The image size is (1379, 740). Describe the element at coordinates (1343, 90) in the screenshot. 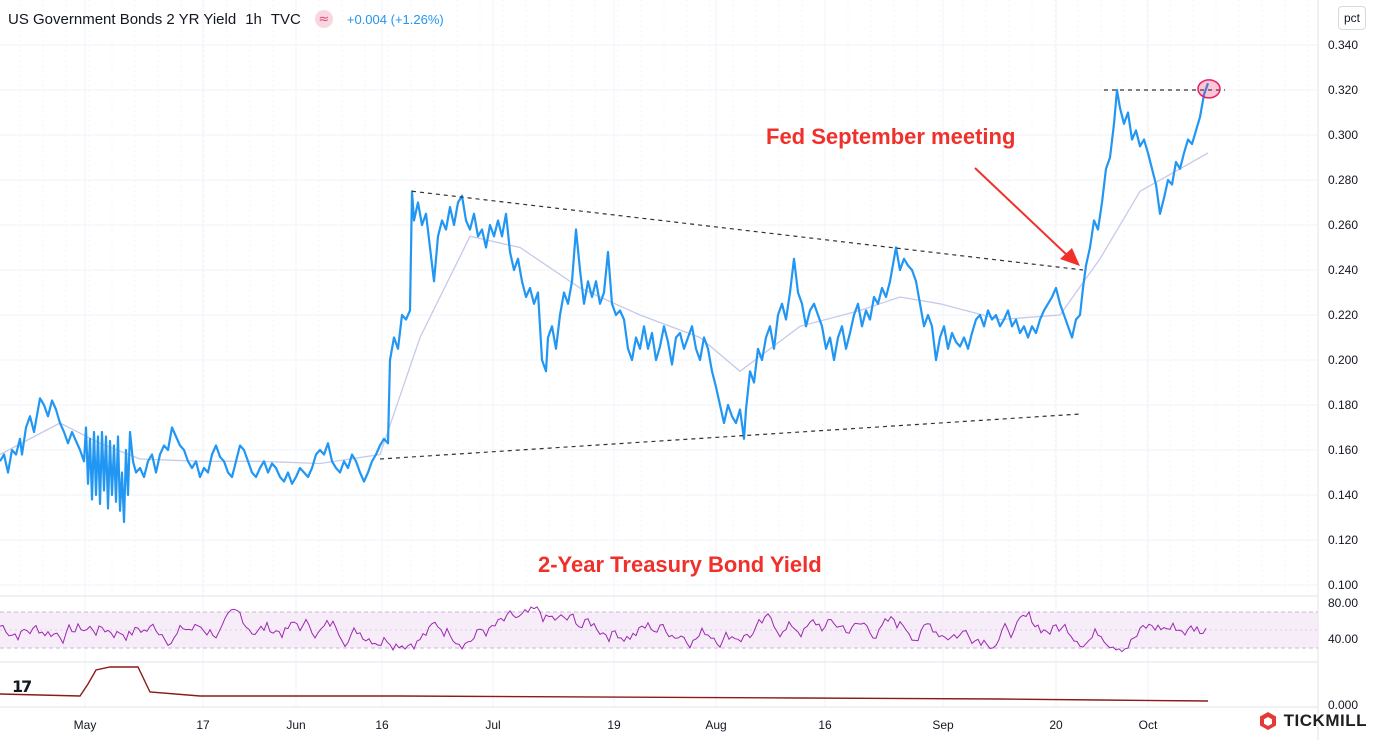

I see `price-tick-label: 0.320` at that location.